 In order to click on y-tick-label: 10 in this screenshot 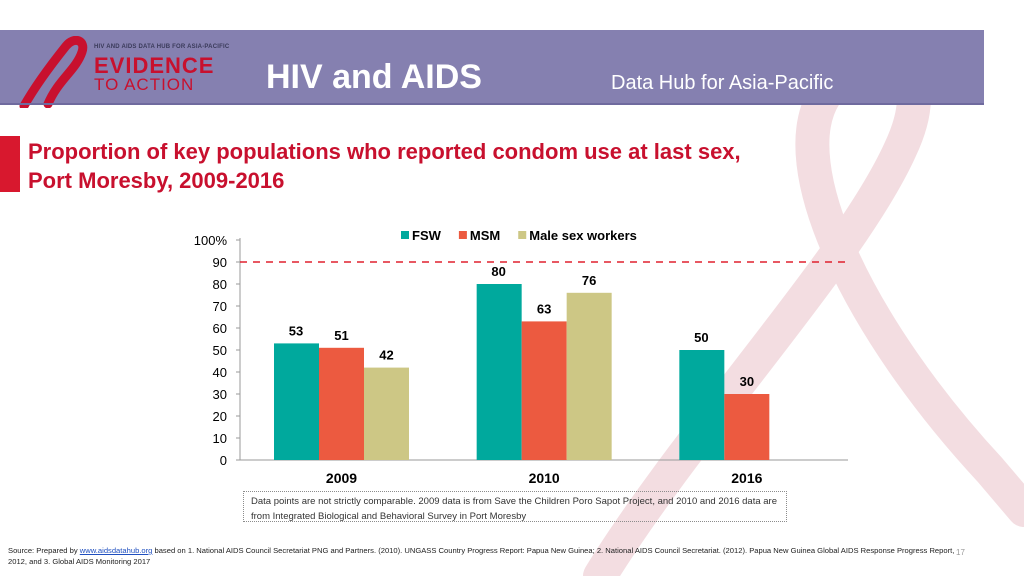, I will do `click(220, 438)`.